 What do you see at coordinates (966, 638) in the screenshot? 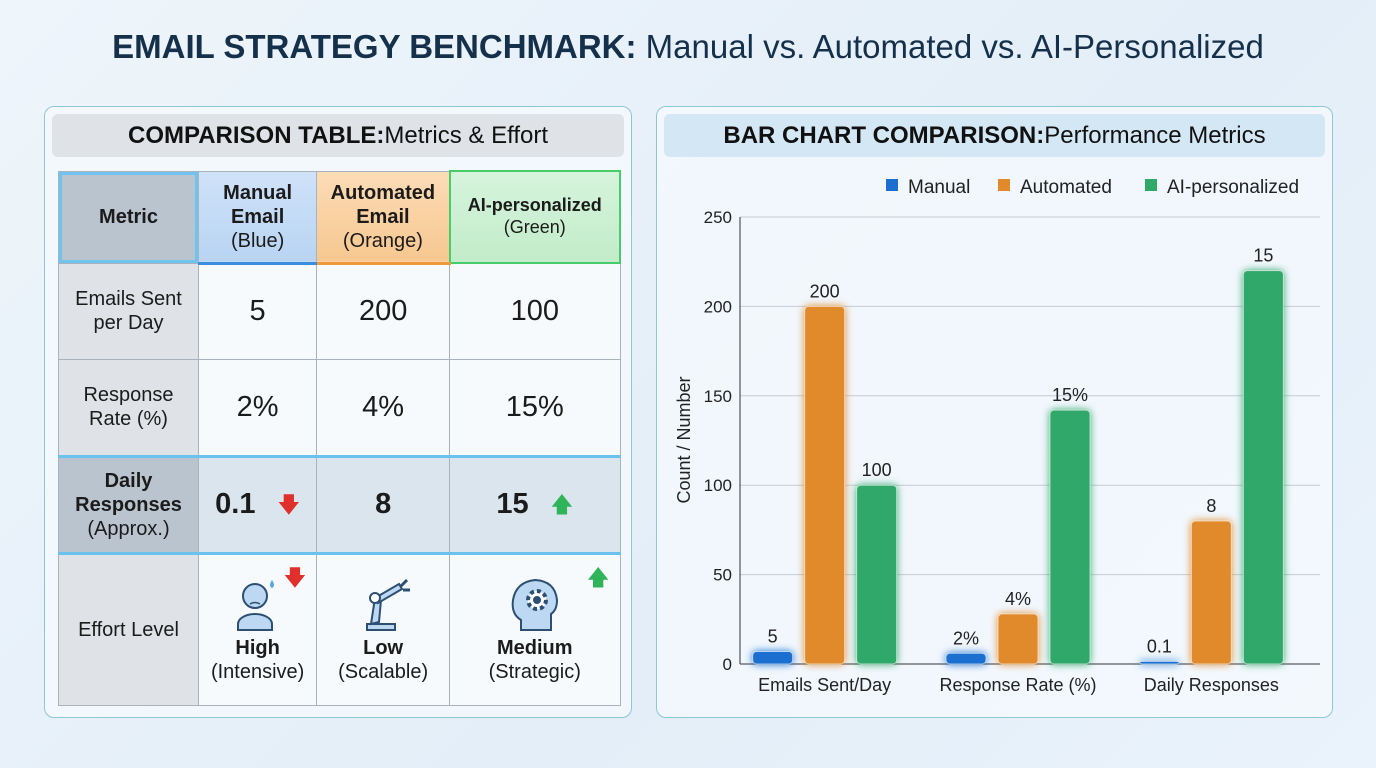
I see `data-label: 2%` at bounding box center [966, 638].